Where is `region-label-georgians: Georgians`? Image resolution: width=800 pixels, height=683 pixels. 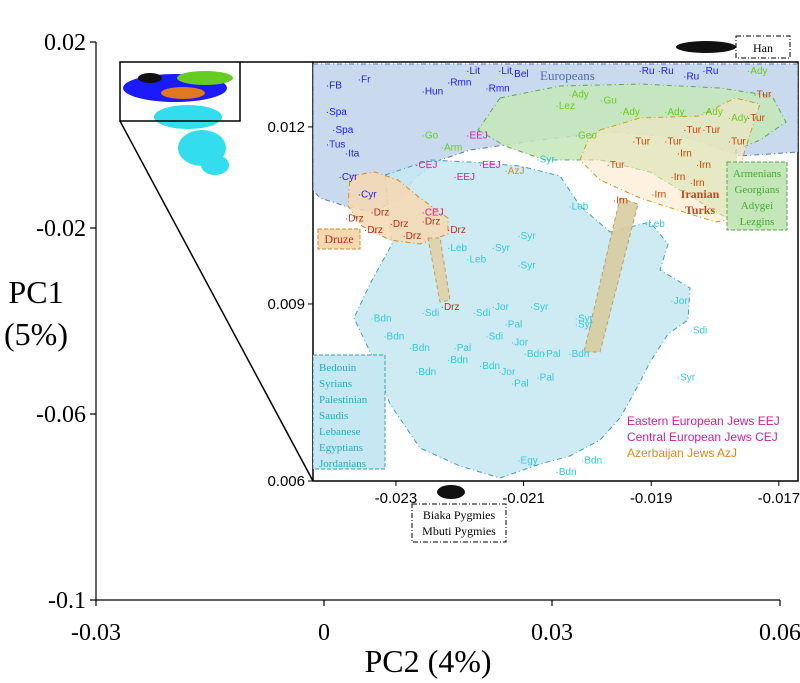 region-label-georgians: Georgians is located at coordinates (756, 190).